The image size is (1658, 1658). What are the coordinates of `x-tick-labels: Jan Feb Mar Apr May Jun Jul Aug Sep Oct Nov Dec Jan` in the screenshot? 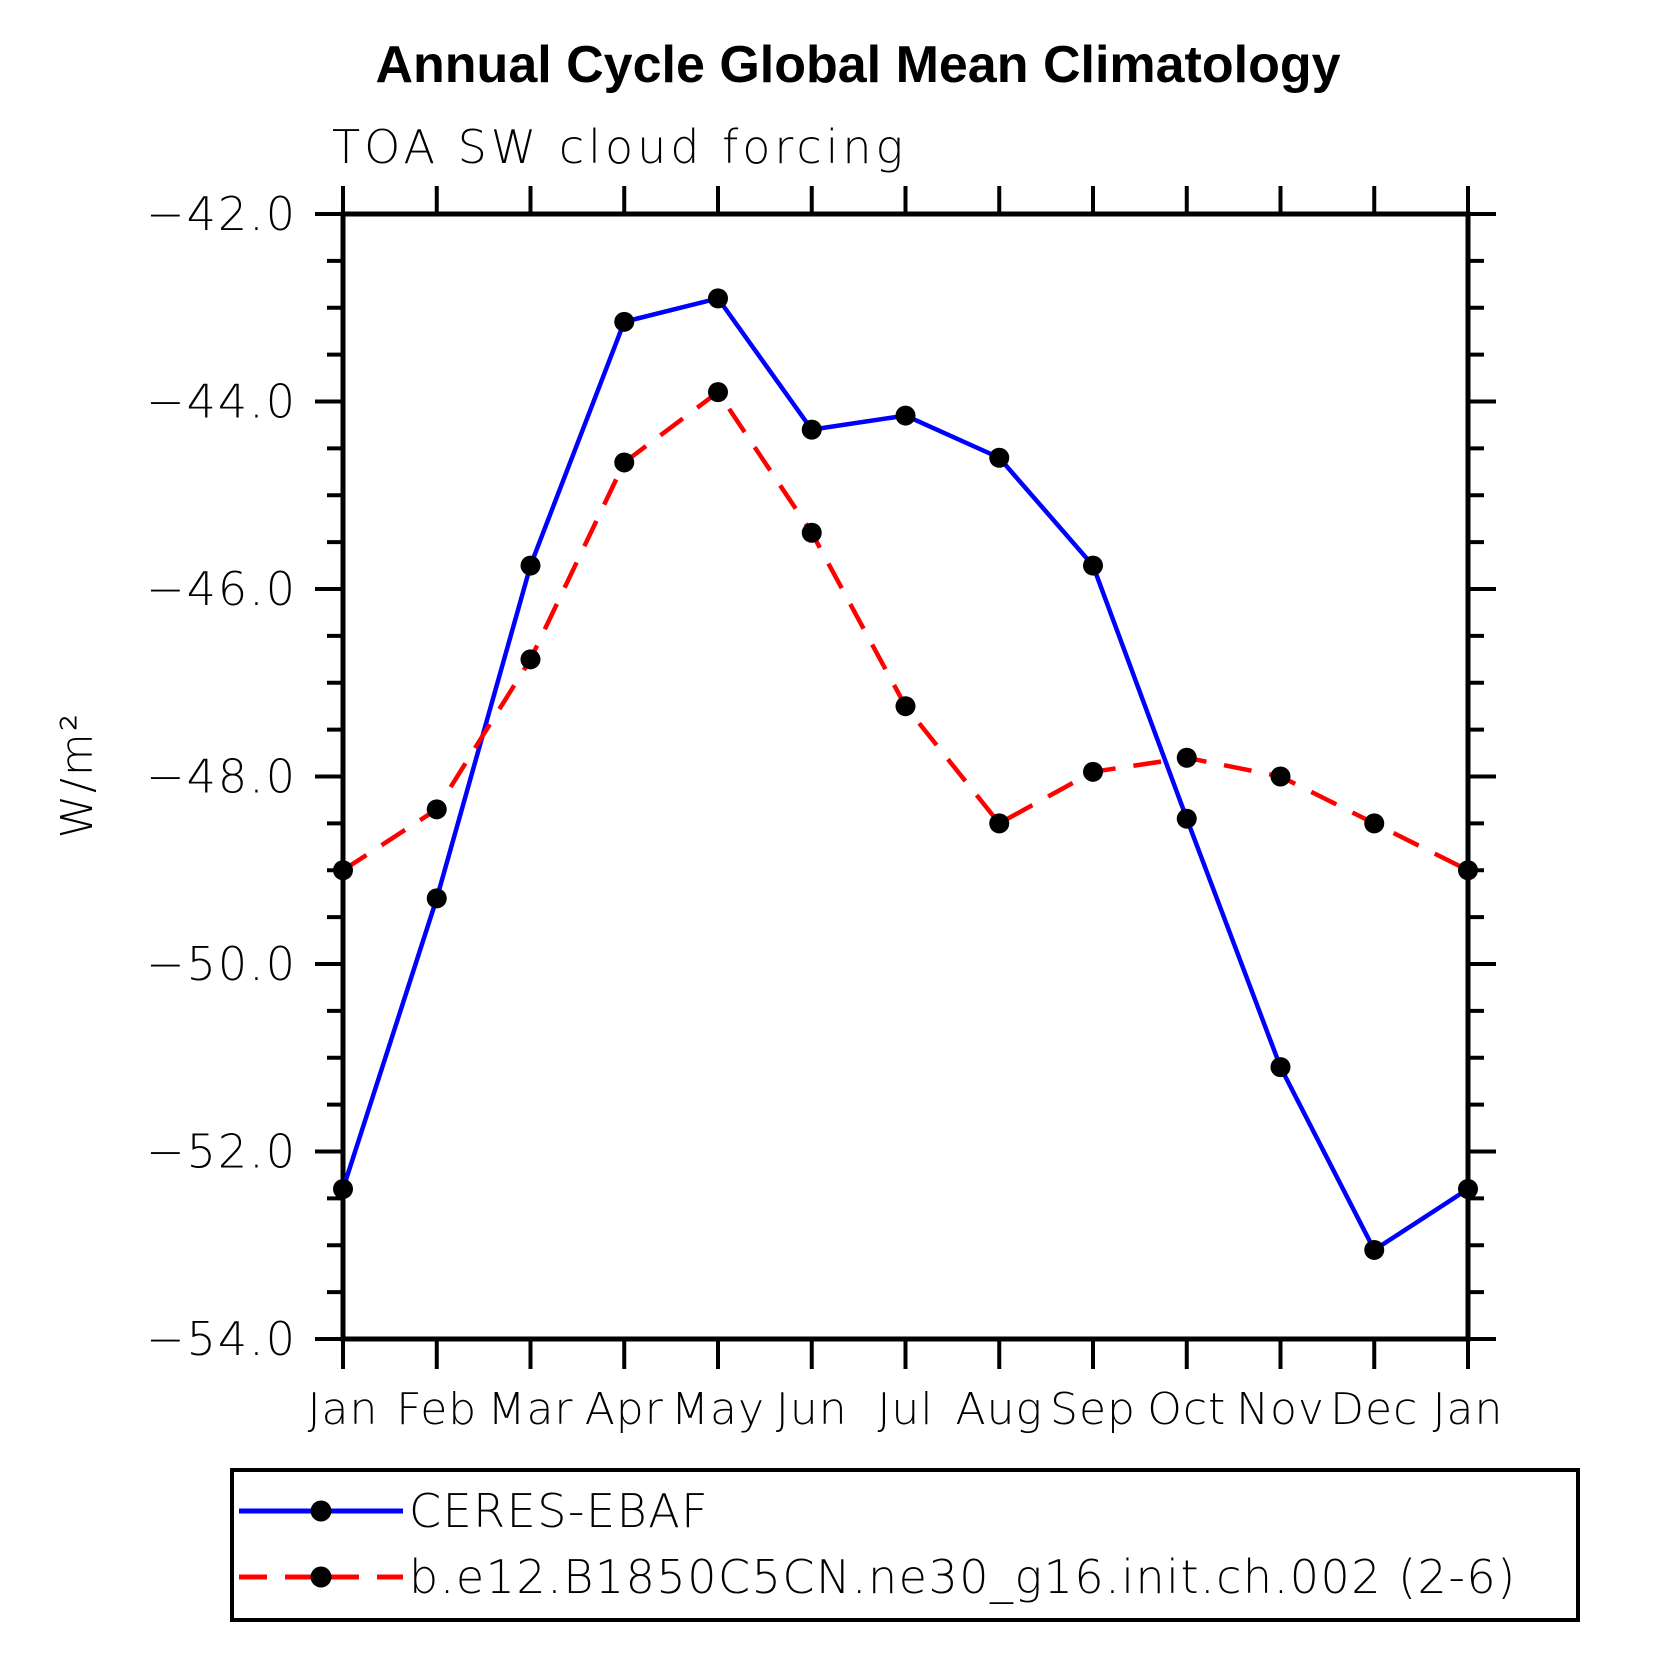 It's located at (906, 1409).